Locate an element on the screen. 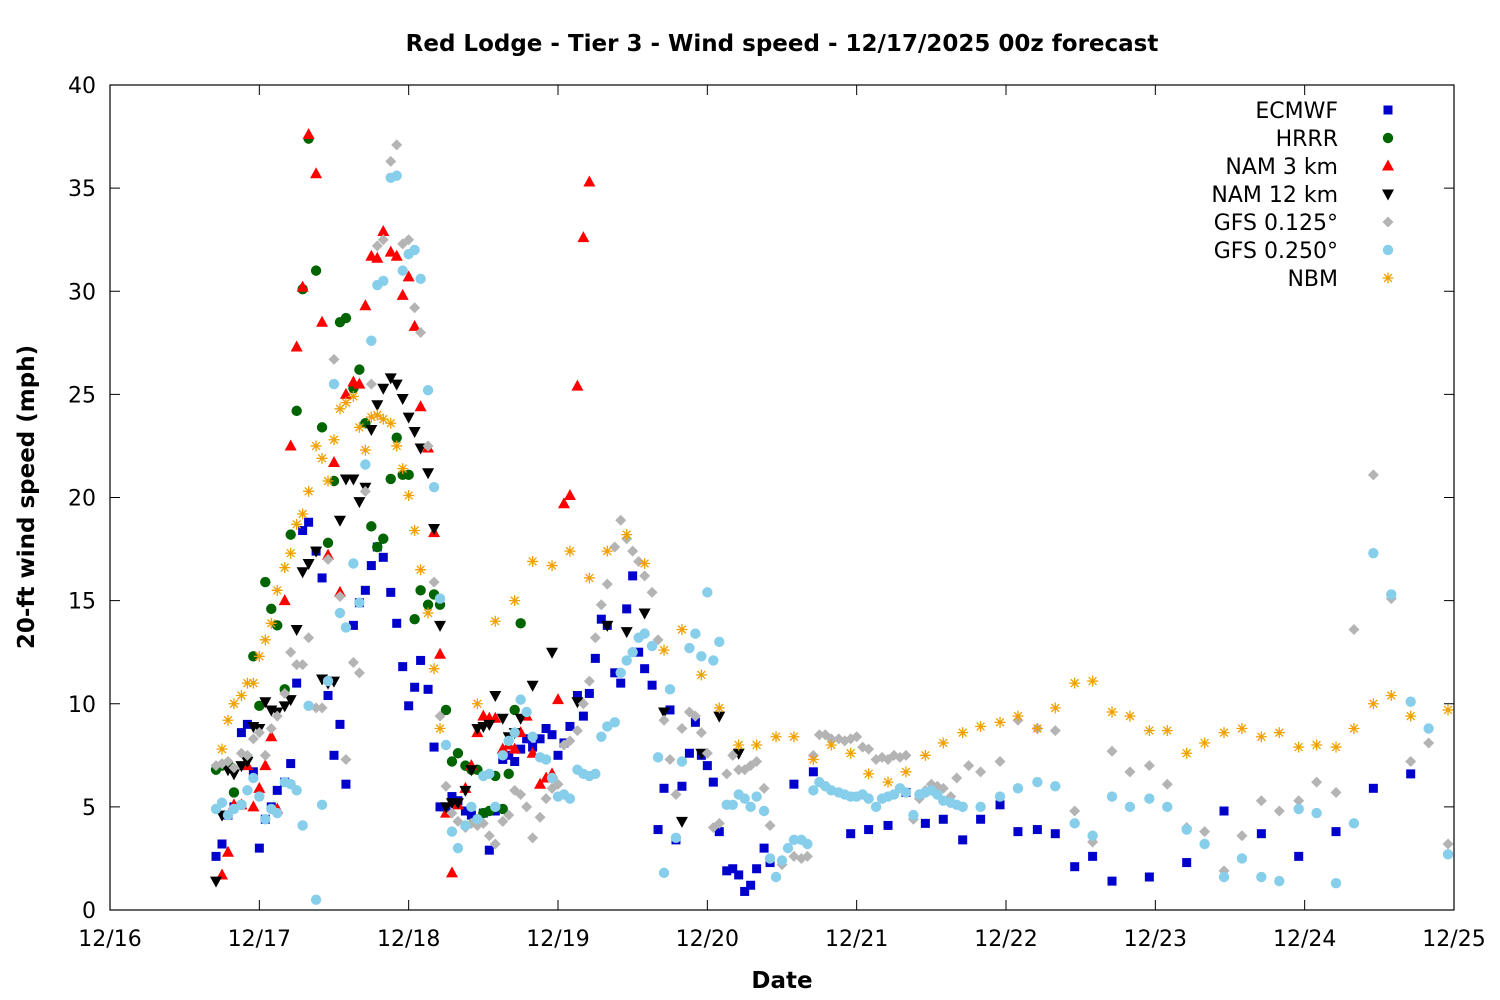 This screenshot has height=1000, width=1500. y-tick-label: 15 is located at coordinates (82, 602).